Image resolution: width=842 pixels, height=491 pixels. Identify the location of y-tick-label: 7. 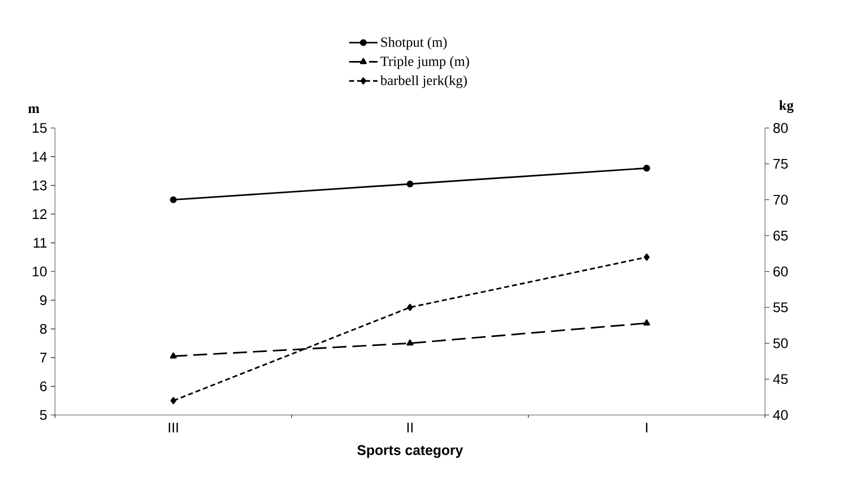
(43, 357).